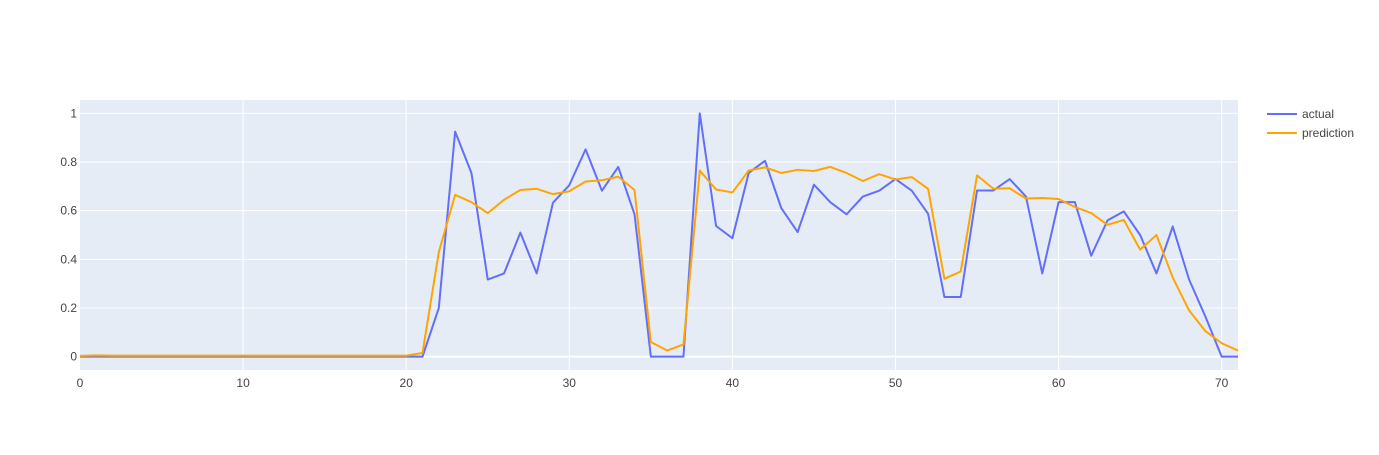 The width and height of the screenshot is (1379, 455). What do you see at coordinates (1300, 114) in the screenshot?
I see `legend-item-actual: actual` at bounding box center [1300, 114].